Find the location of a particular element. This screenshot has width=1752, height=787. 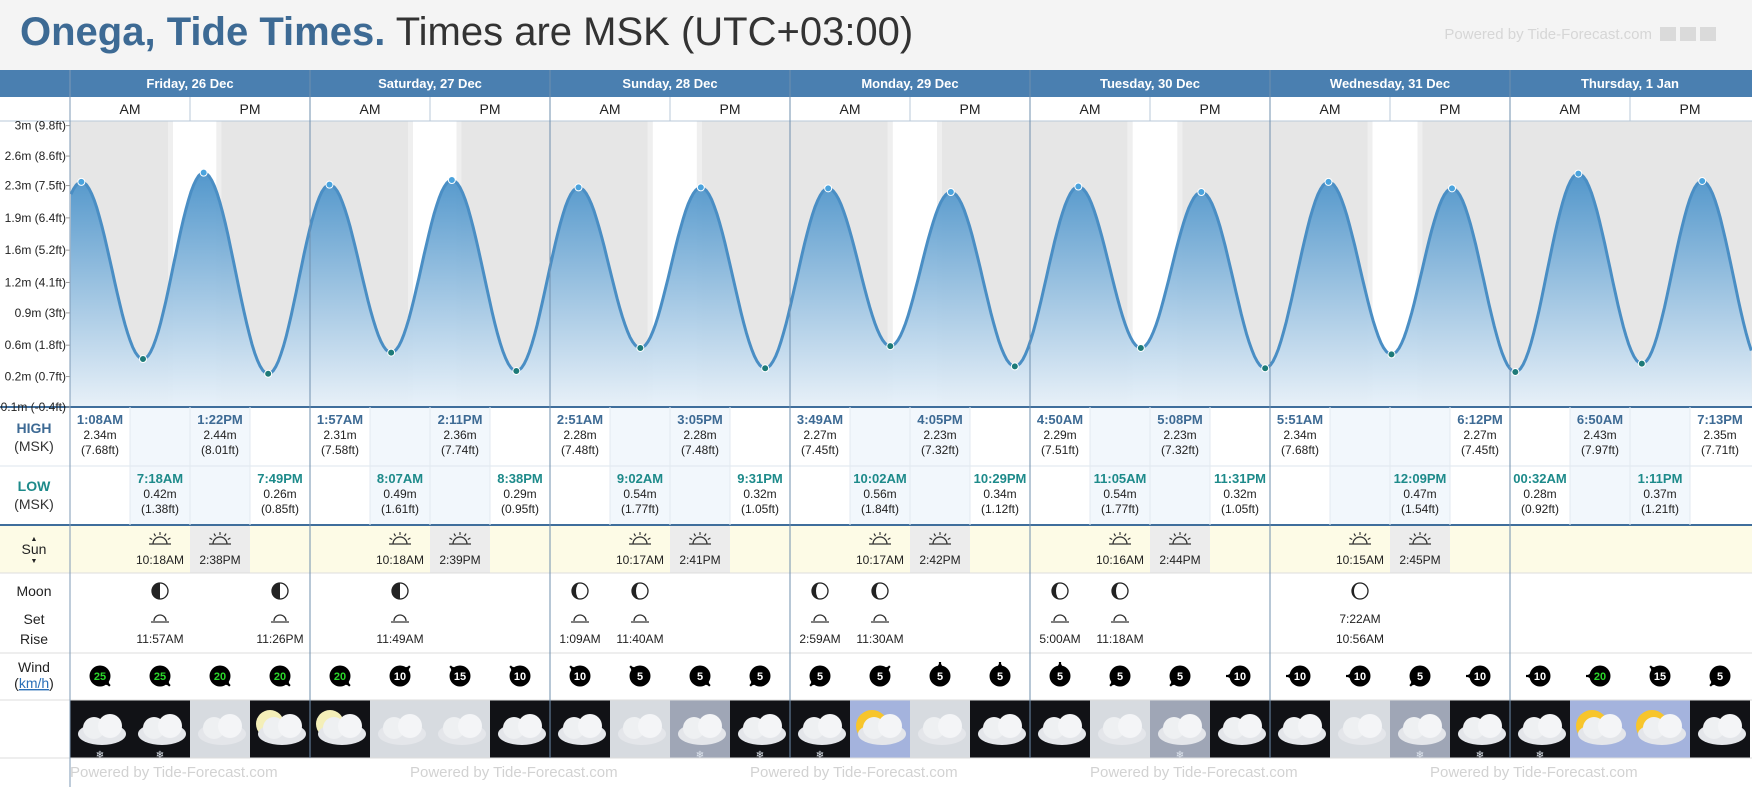

cloudy-snow-icon: ❄ is located at coordinates (700, 730).